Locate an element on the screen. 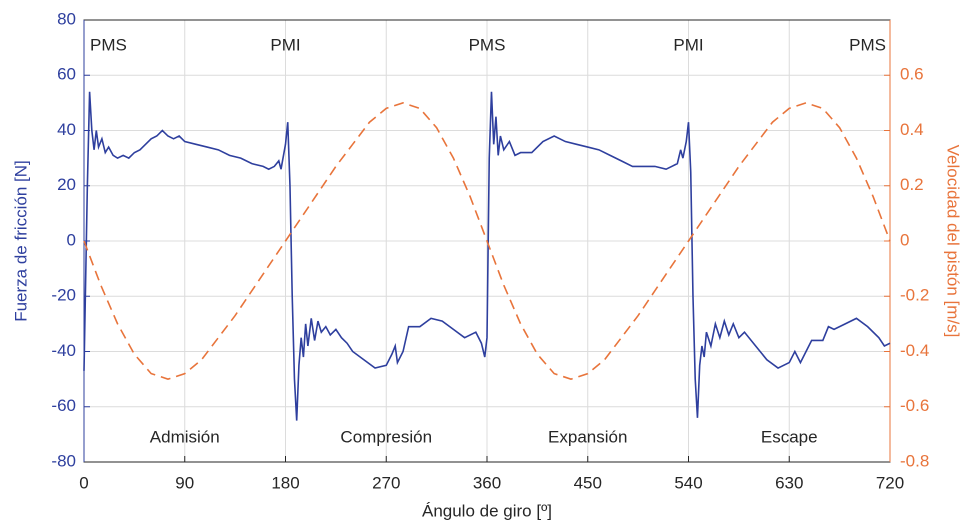  y2-tick-label: 0.2 is located at coordinates (912, 184).